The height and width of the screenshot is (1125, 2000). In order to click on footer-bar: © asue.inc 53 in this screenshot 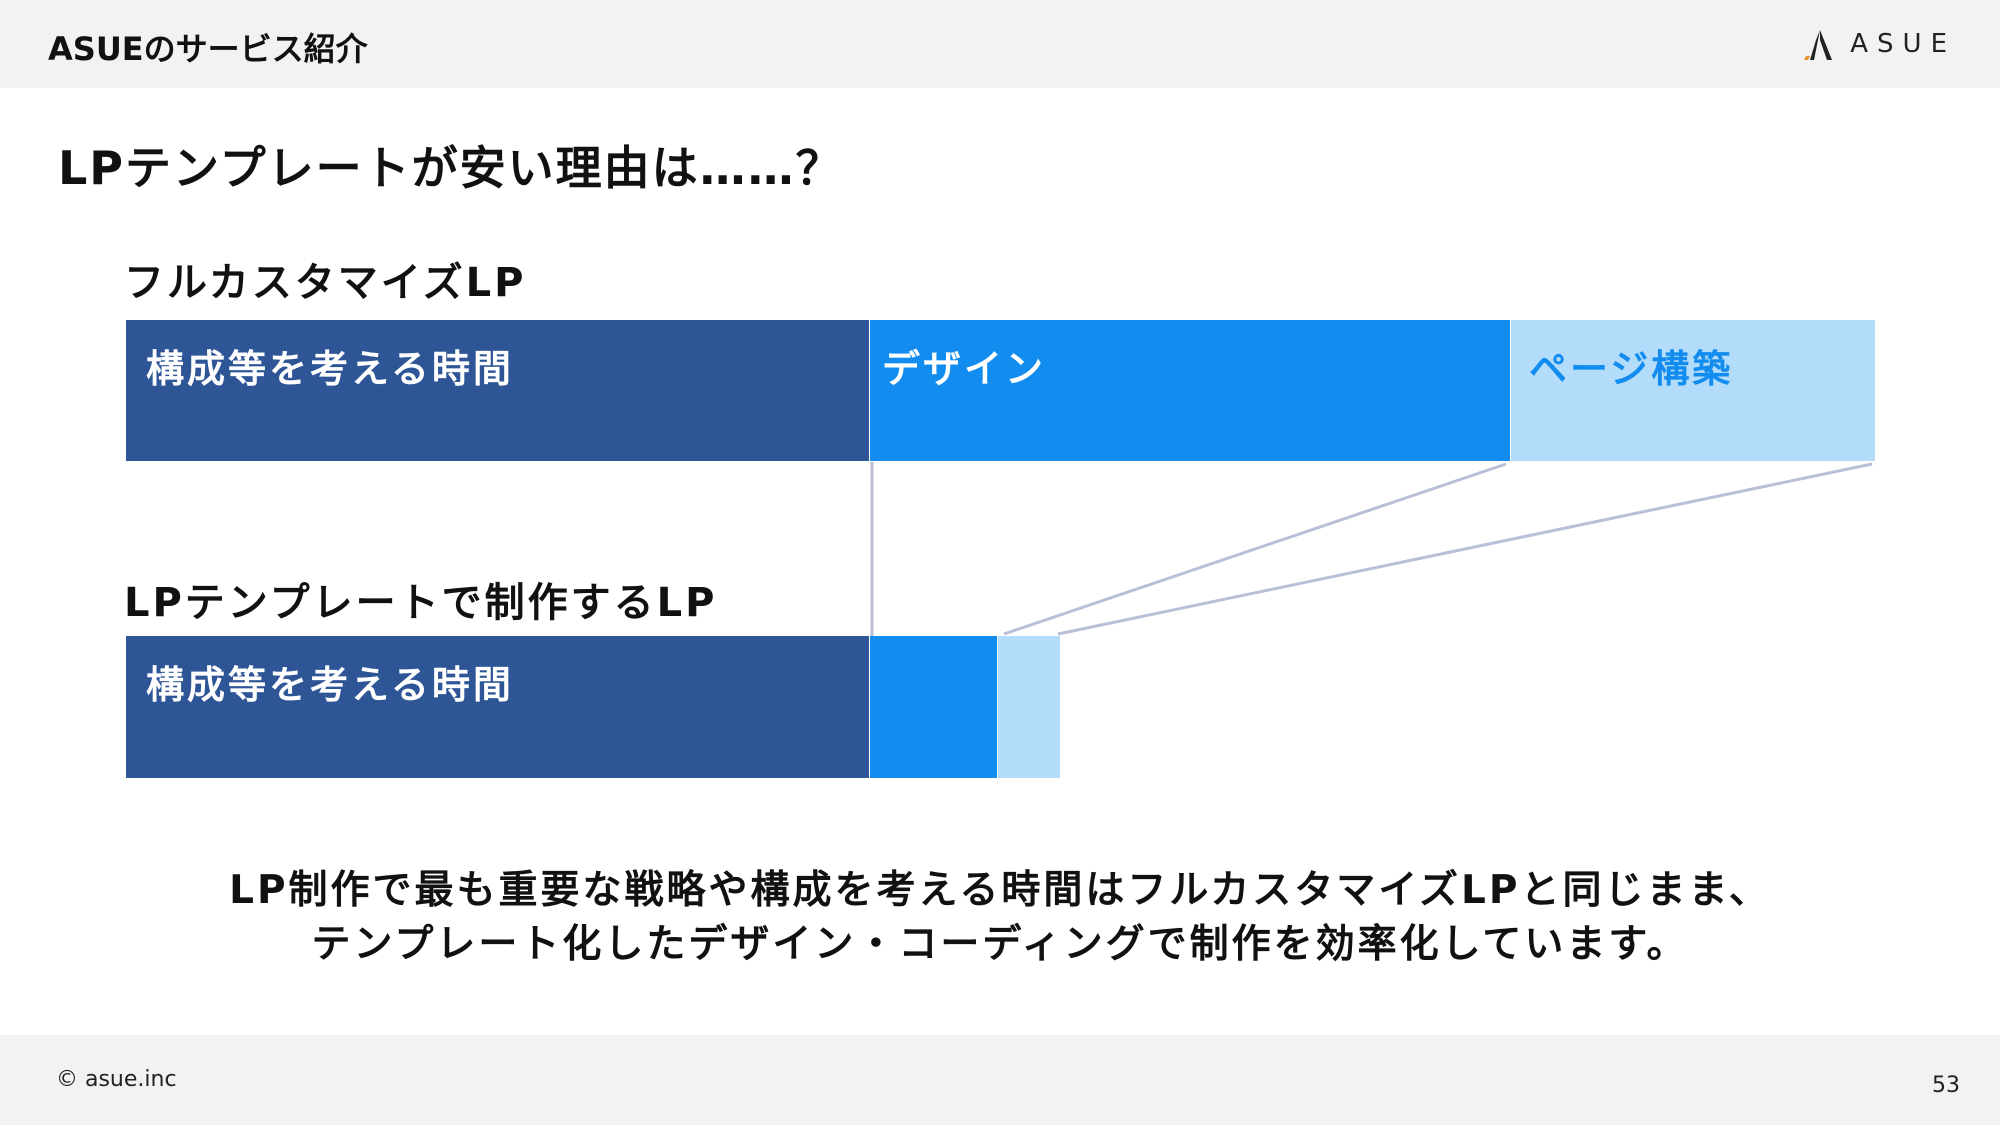, I will do `click(1000, 1080)`.